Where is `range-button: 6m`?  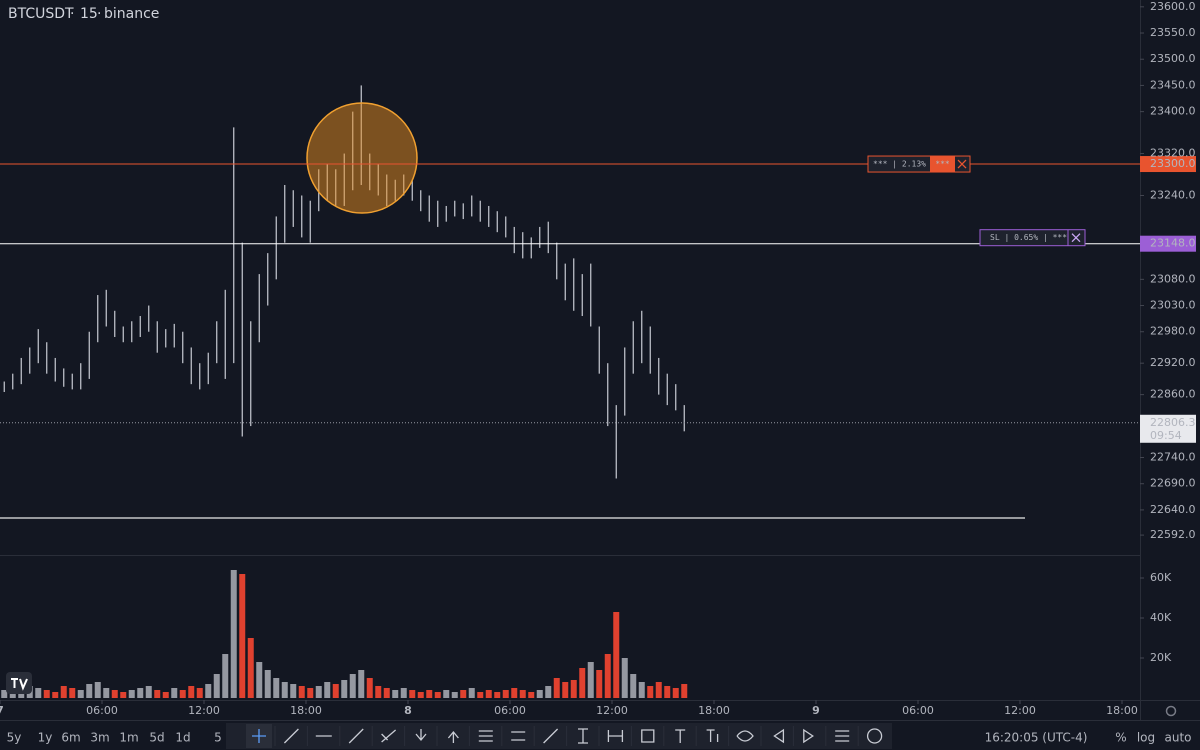 range-button: 6m is located at coordinates (70, 738).